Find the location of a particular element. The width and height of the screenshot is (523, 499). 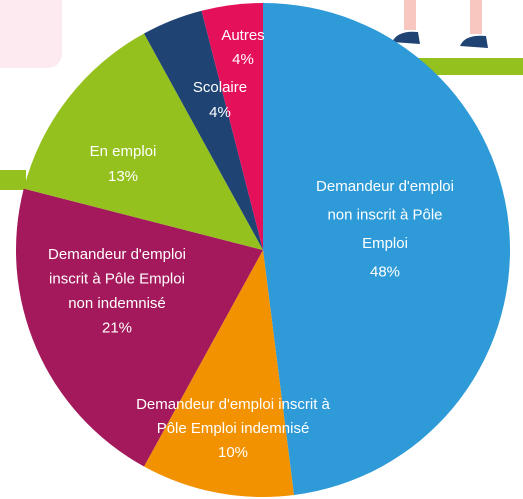

decor-feet is located at coordinates (440, 24).